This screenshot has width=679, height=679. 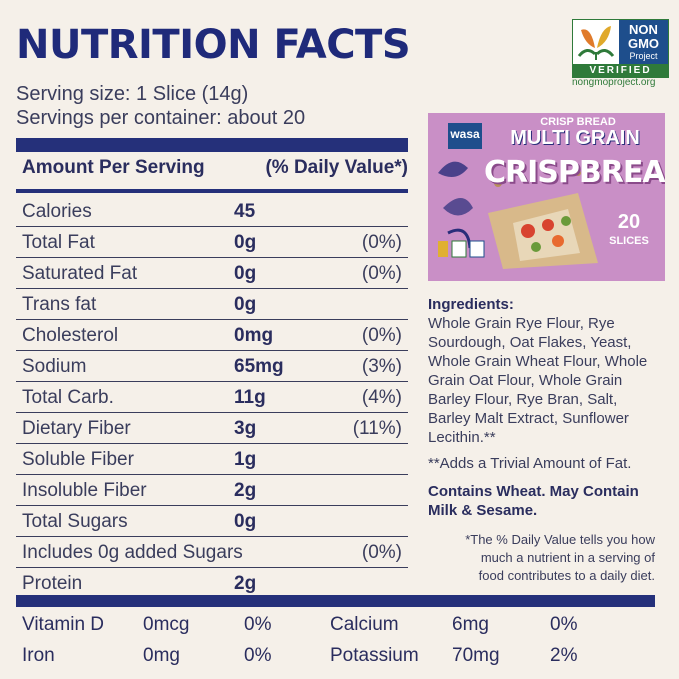 I want to click on package-brand: wasa, so click(x=465, y=134).